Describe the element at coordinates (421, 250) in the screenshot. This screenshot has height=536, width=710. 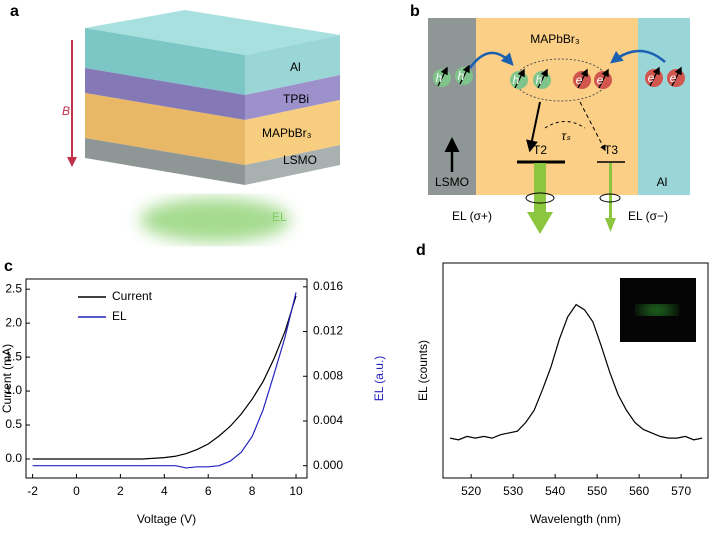
I see `panel-letter: d` at that location.